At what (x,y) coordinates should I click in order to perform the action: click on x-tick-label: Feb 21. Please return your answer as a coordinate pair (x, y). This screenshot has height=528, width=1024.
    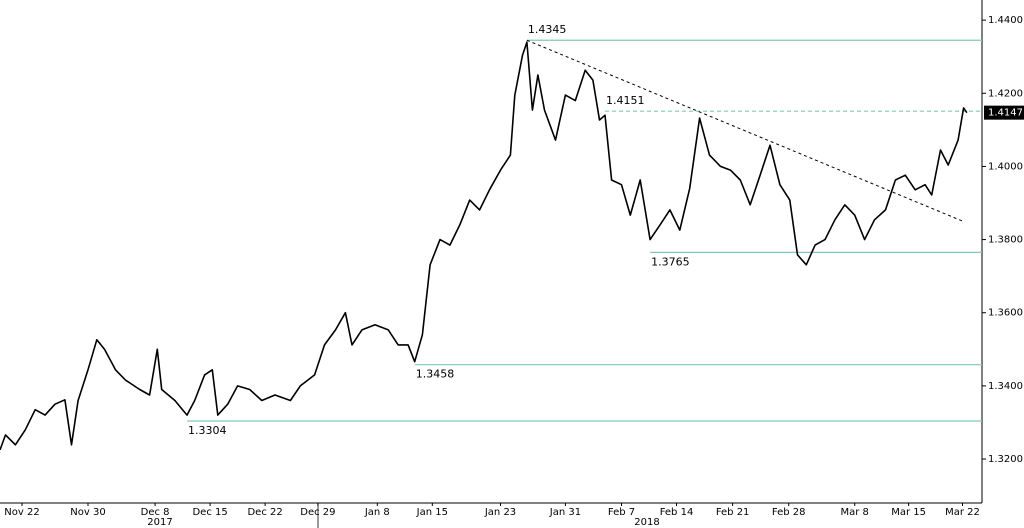
    Looking at the image, I should click on (733, 512).